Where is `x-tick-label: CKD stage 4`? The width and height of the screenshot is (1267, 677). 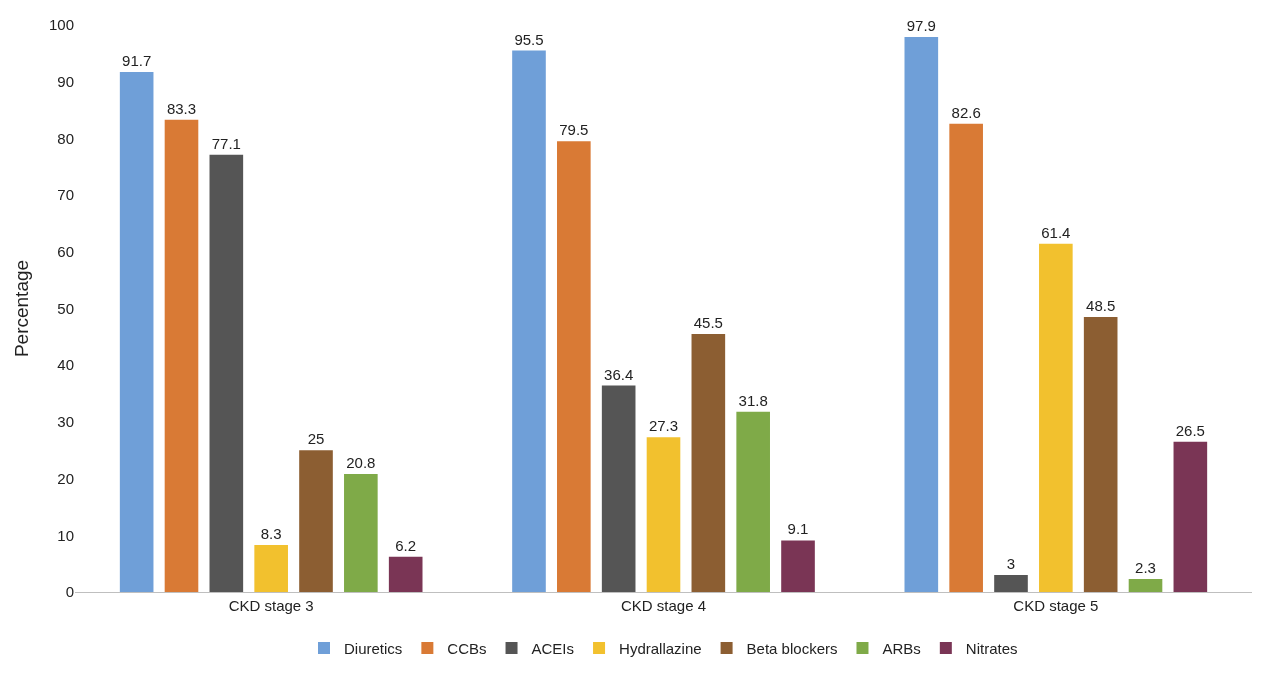 x-tick-label: CKD stage 4 is located at coordinates (663, 605).